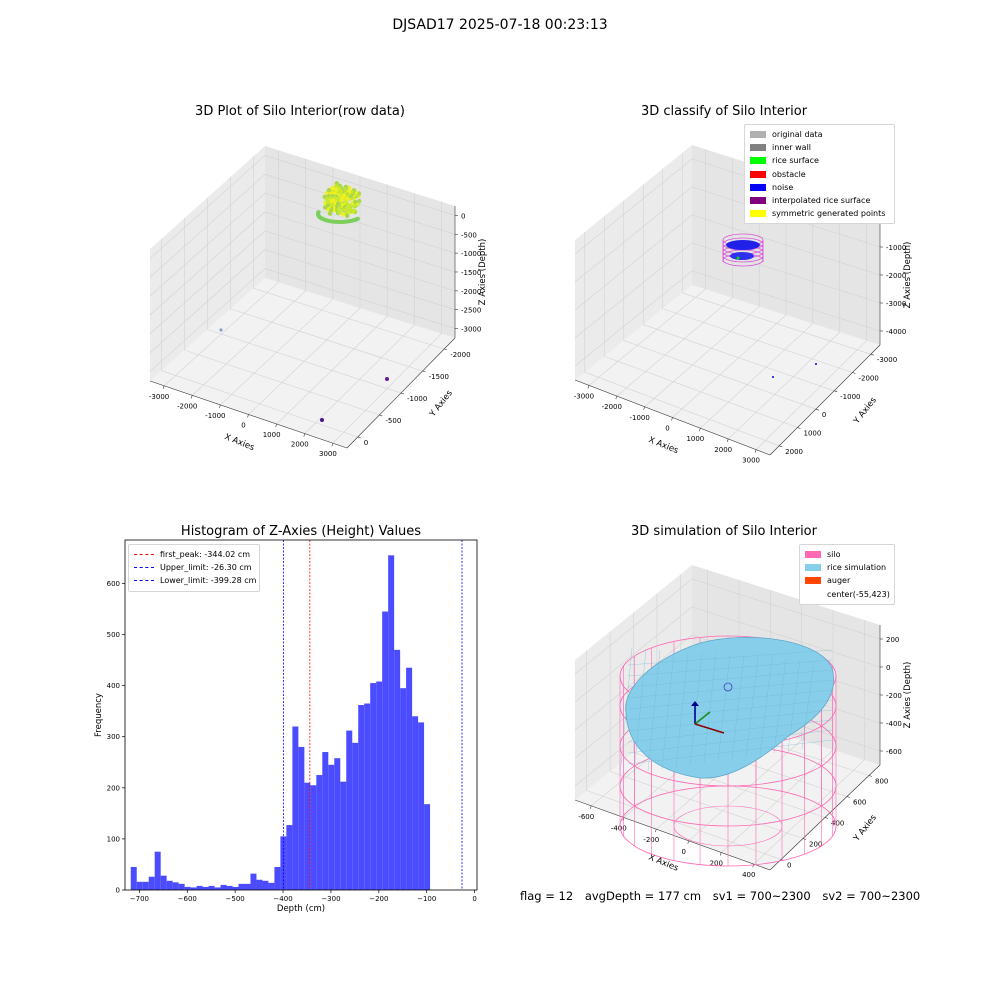  I want to click on x-tick-label: 400, so click(748, 875).